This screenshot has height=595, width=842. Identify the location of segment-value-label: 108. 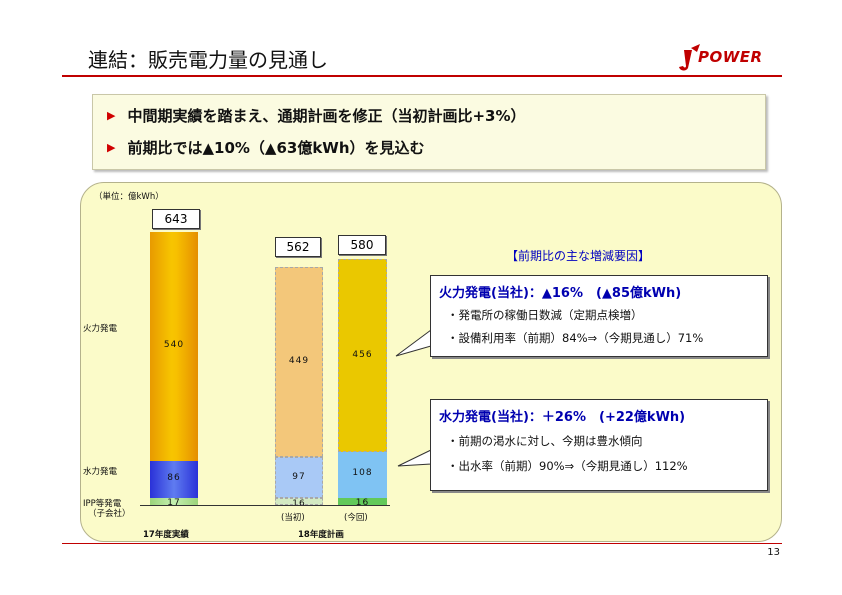
(362, 473).